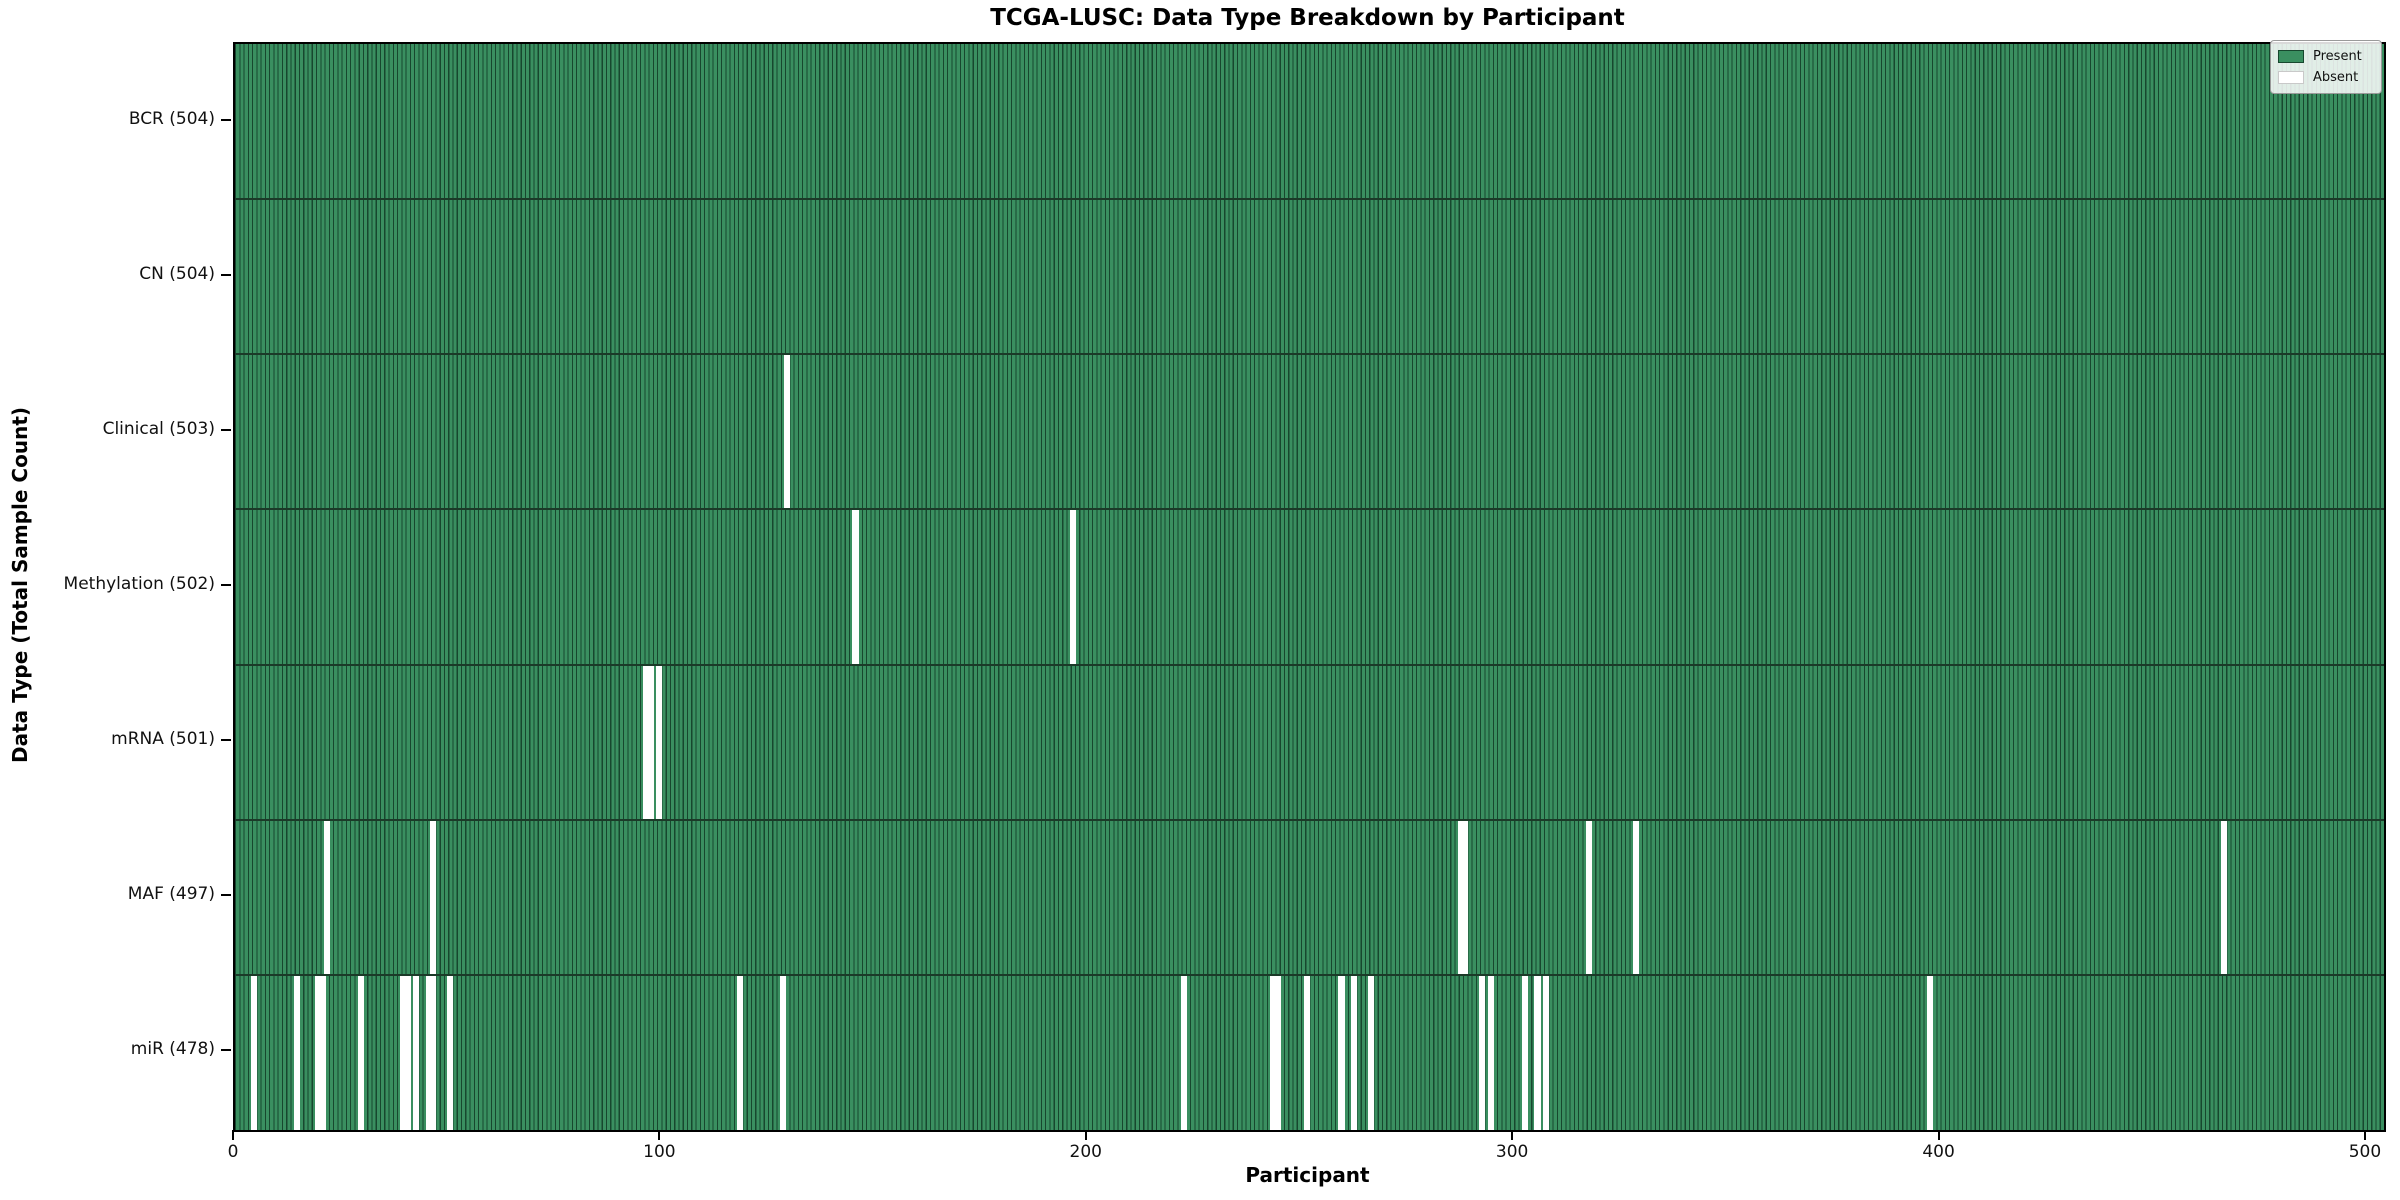 This screenshot has height=1200, width=2400. I want to click on y-tick-label-mRNA: mRNA (501), so click(163, 739).